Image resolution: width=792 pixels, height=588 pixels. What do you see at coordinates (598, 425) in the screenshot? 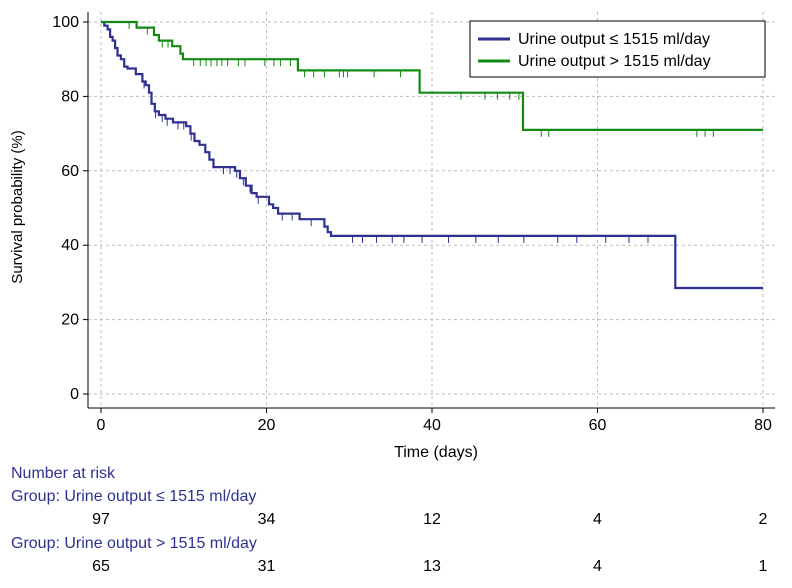
I see `x-tick-label-60: 60` at bounding box center [598, 425].